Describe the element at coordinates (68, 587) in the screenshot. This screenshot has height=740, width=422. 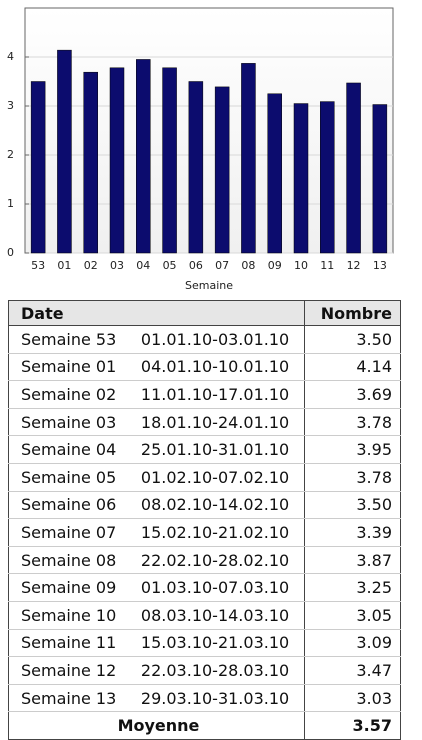
I see `week-cell: Semaine 09` at that location.